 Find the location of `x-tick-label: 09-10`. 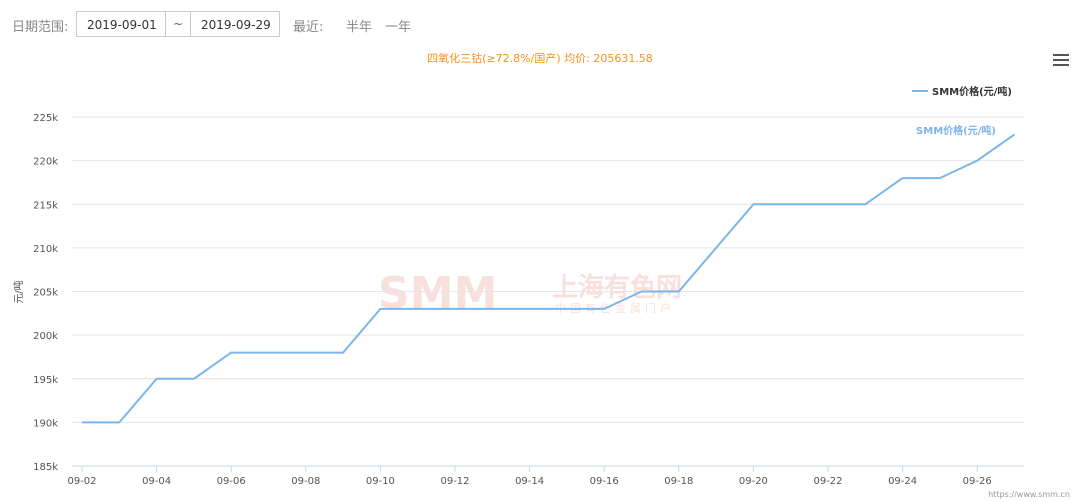

x-tick-label: 09-10 is located at coordinates (380, 481).